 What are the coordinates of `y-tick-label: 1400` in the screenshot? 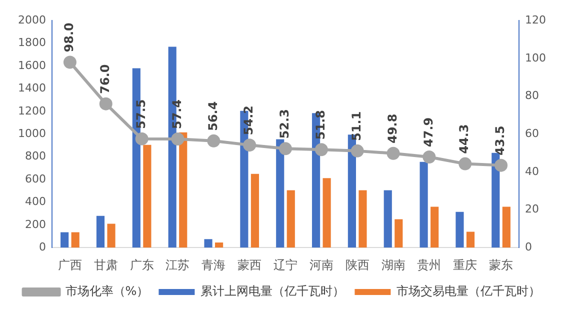 It's located at (32, 88).